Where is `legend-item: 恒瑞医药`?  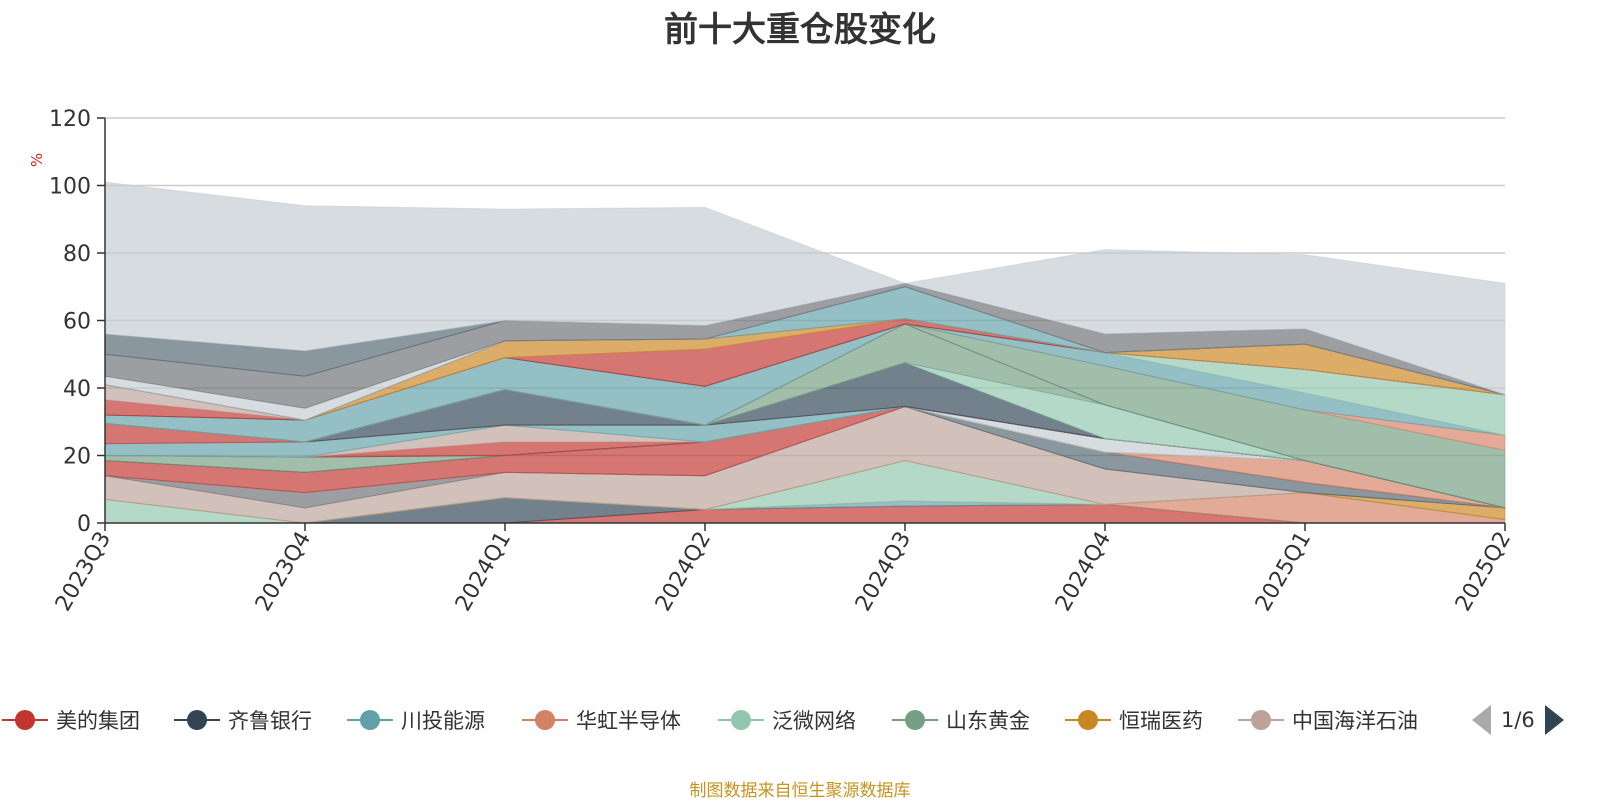
legend-item: 恒瑞医药 is located at coordinates (1133, 720).